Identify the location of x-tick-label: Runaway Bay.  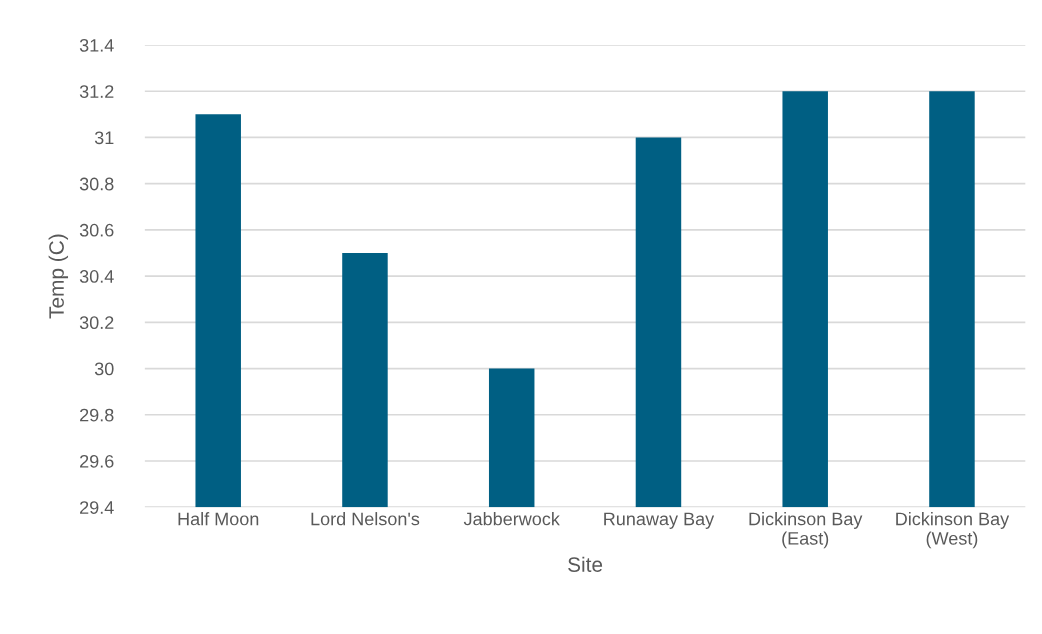
(659, 520).